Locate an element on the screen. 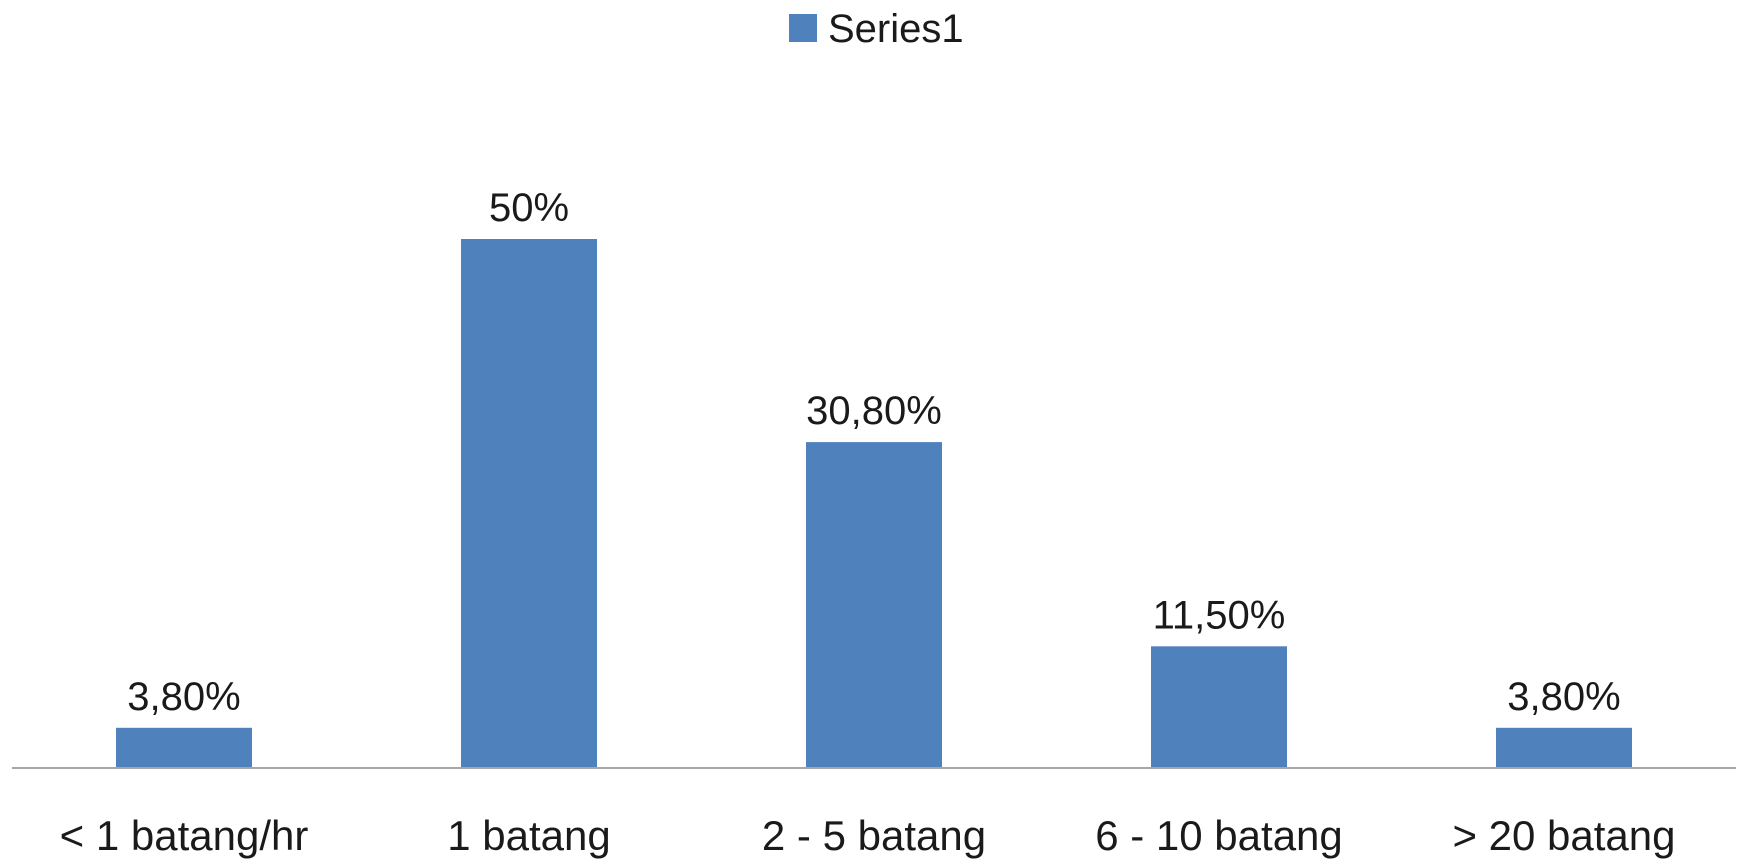  legend: Series1 is located at coordinates (876, 29).